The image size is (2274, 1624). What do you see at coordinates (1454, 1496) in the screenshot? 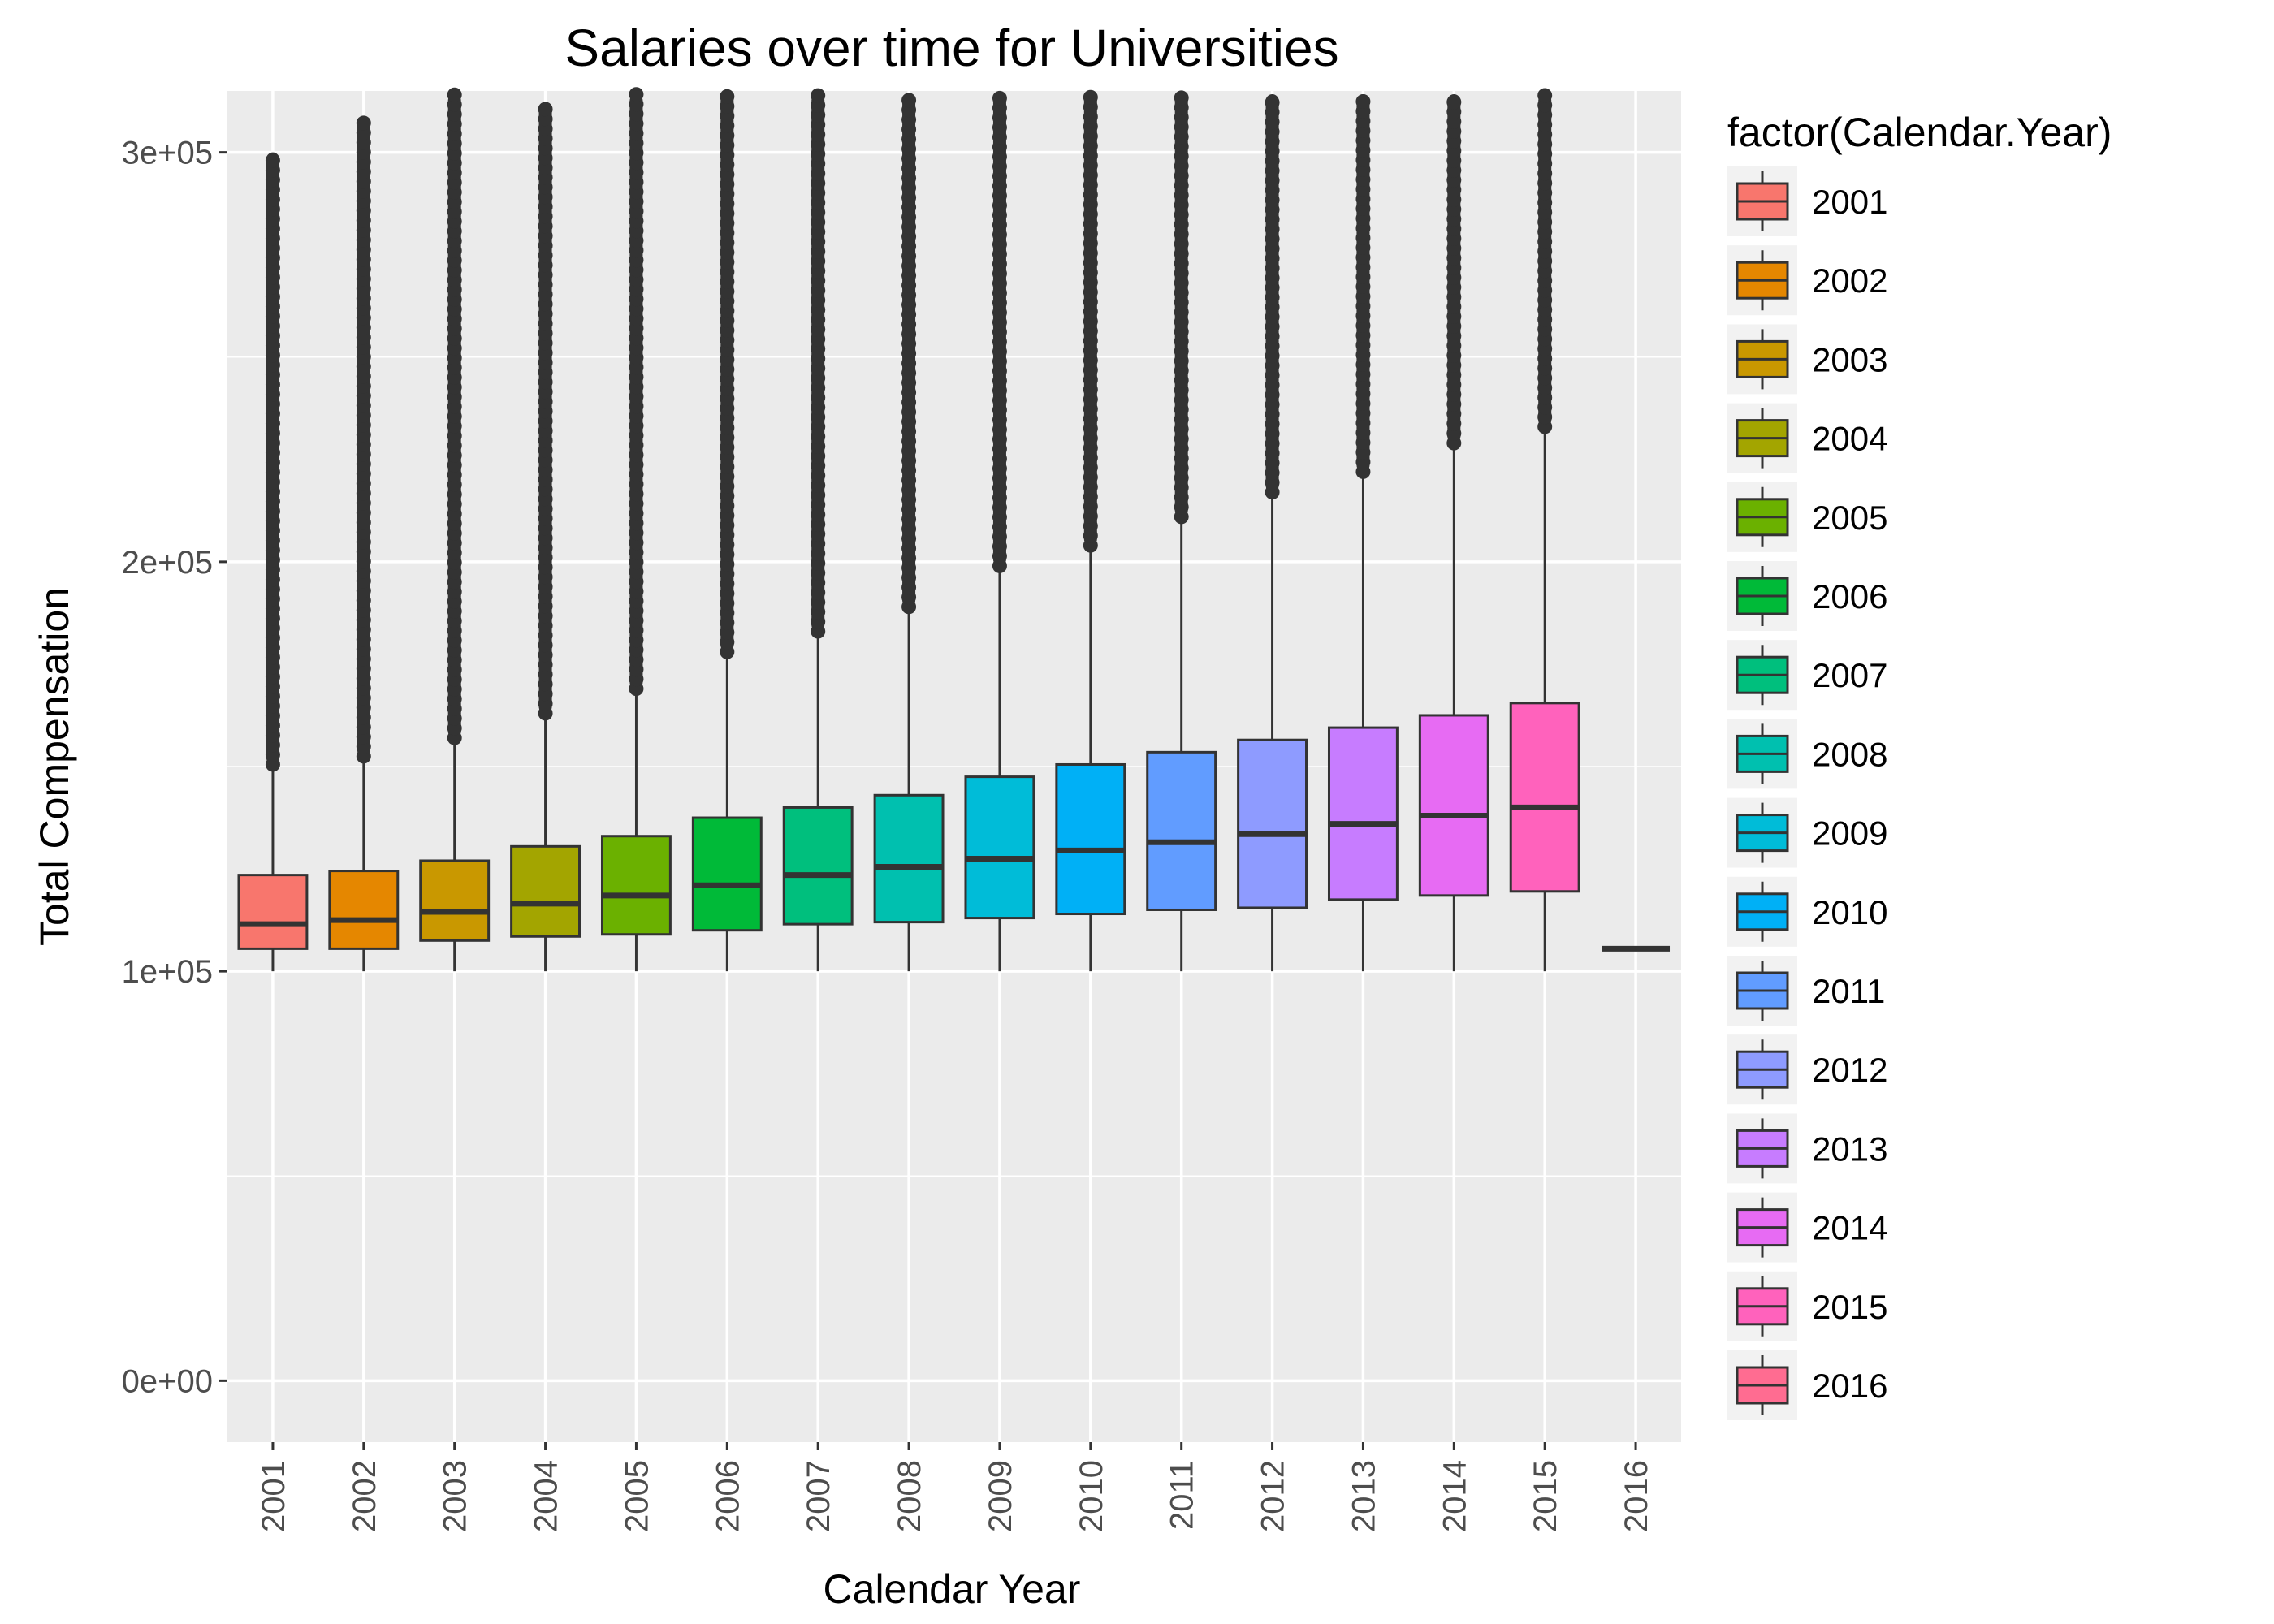
I see `x-tick-label: 2014` at bounding box center [1454, 1496].